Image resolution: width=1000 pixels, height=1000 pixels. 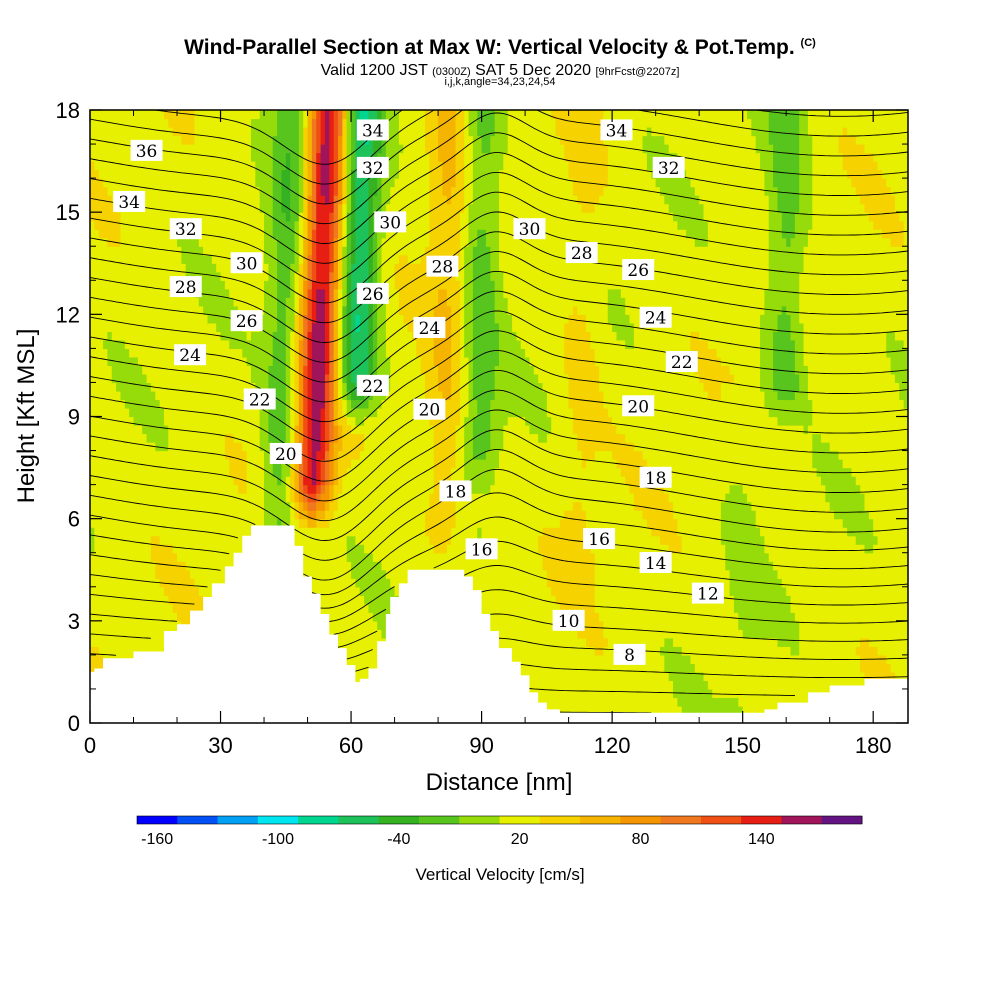 I want to click on colorbar-tick-label: 20, so click(x=520, y=839).